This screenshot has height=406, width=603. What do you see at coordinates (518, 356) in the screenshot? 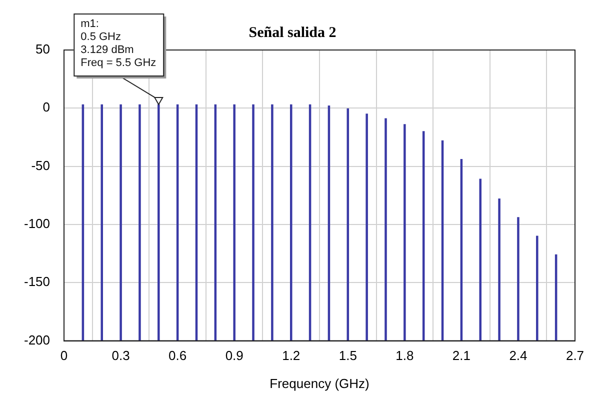
I see `x-tick-label: 2.4` at bounding box center [518, 356].